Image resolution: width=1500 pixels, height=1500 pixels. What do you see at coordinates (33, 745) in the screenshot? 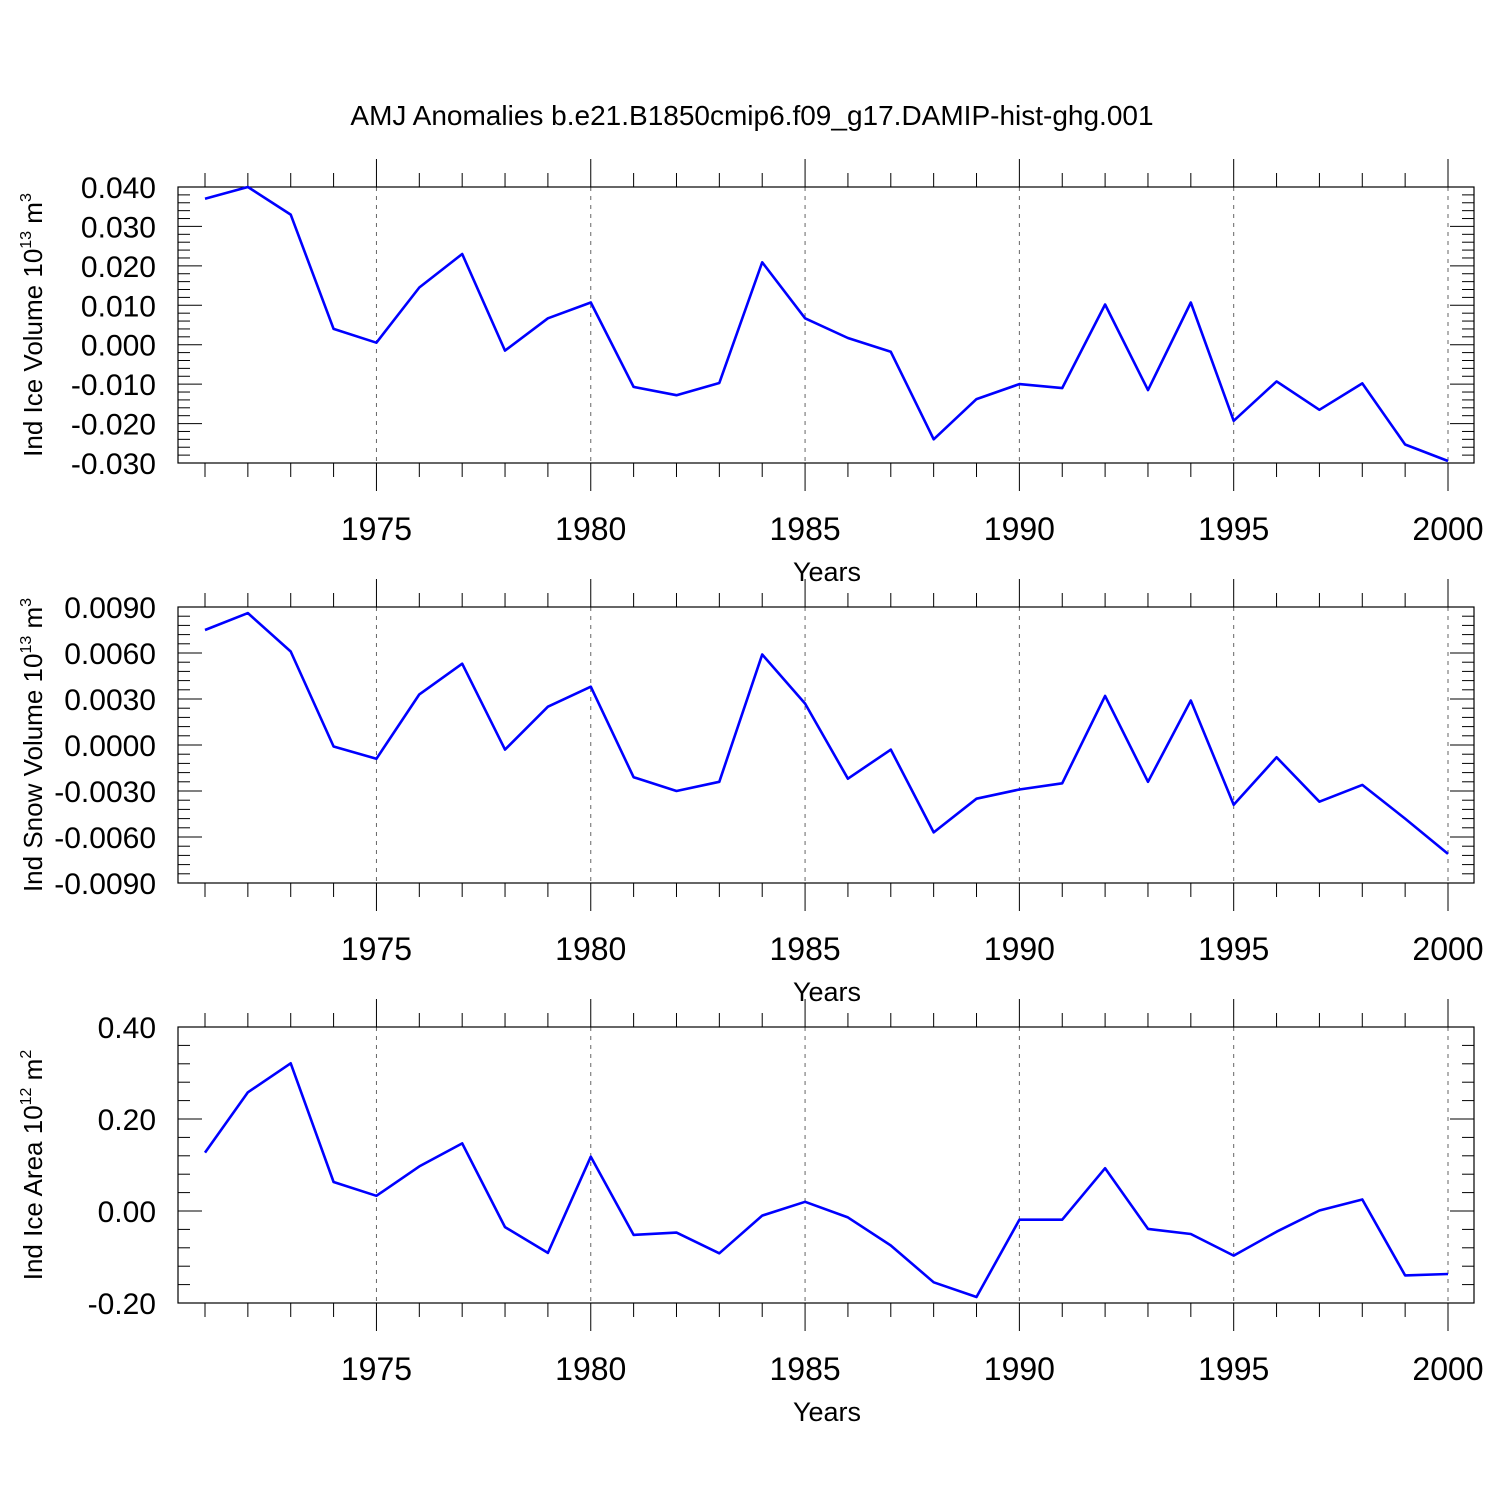
I see `y-axis-label: Ind Snow Volume 1013 m3` at bounding box center [33, 745].